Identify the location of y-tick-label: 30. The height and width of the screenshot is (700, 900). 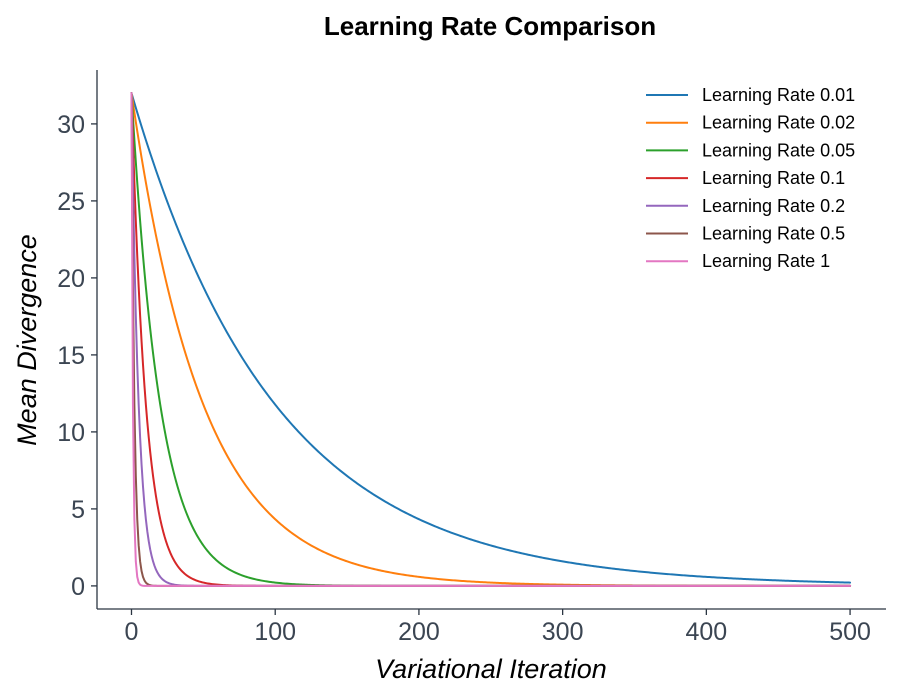
(71, 125).